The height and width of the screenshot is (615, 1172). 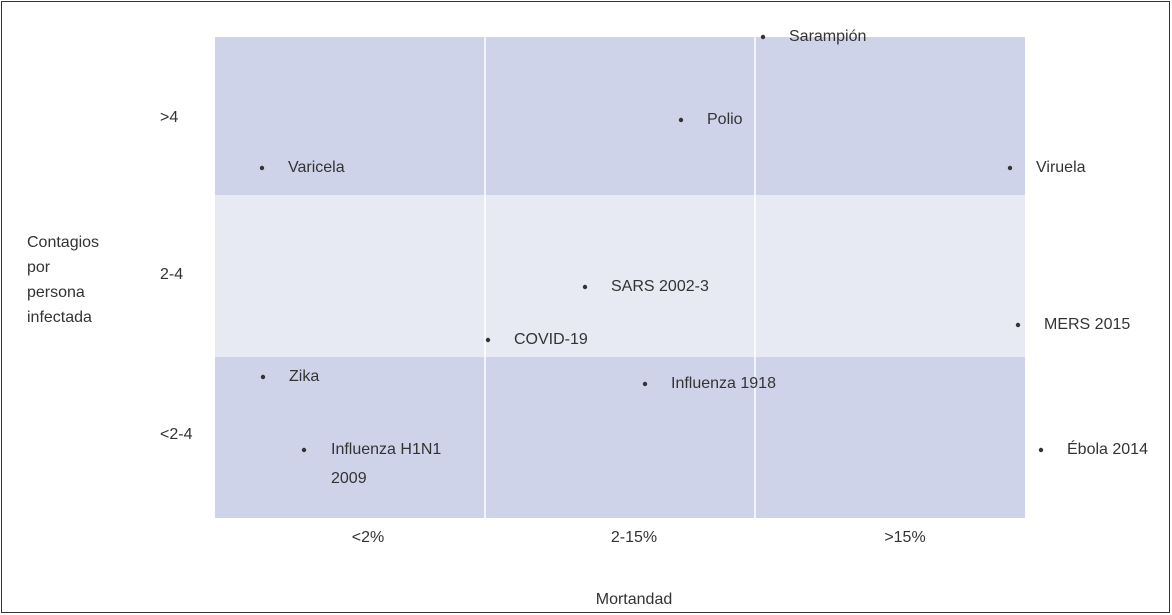 I want to click on x-category: <2%, so click(x=368, y=537).